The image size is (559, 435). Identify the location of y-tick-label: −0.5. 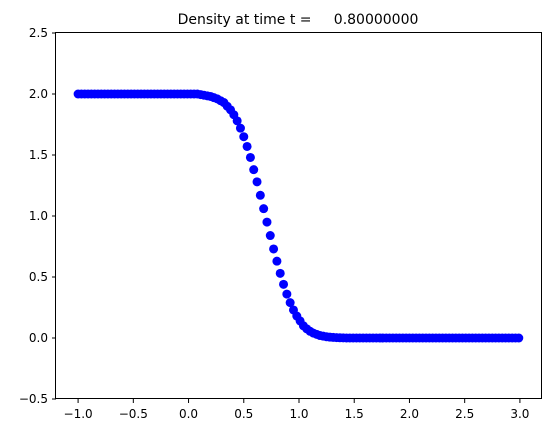
(33, 399).